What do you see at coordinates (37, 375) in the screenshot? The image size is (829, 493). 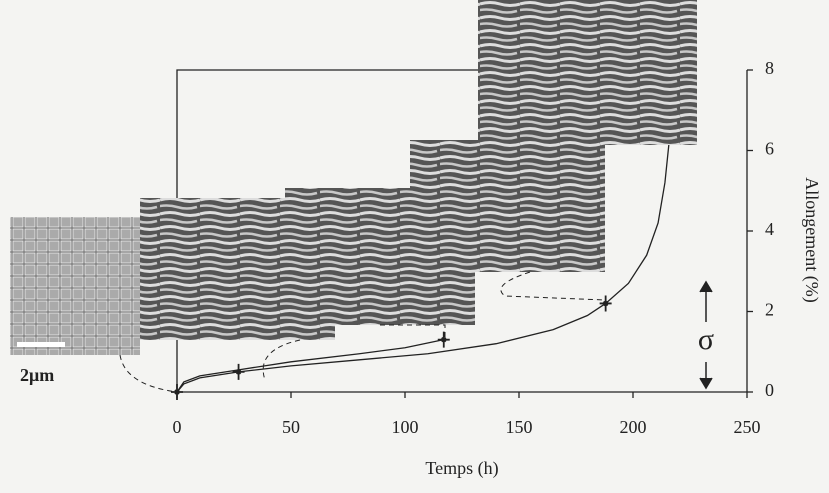 I see `scale-label: 2μm` at bounding box center [37, 375].